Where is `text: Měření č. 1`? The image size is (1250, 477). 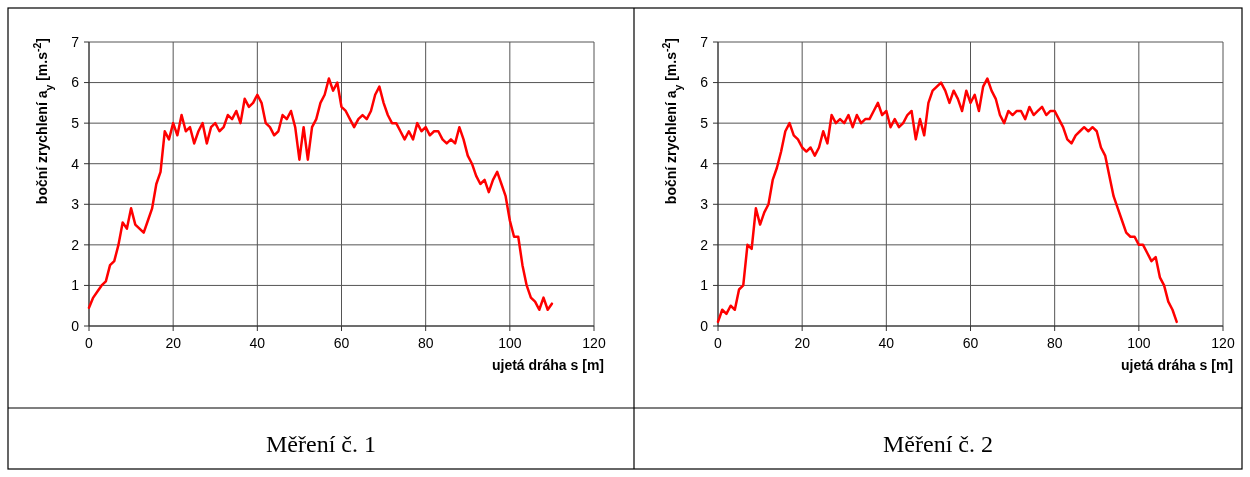 text: Měření č. 1 is located at coordinates (321, 443).